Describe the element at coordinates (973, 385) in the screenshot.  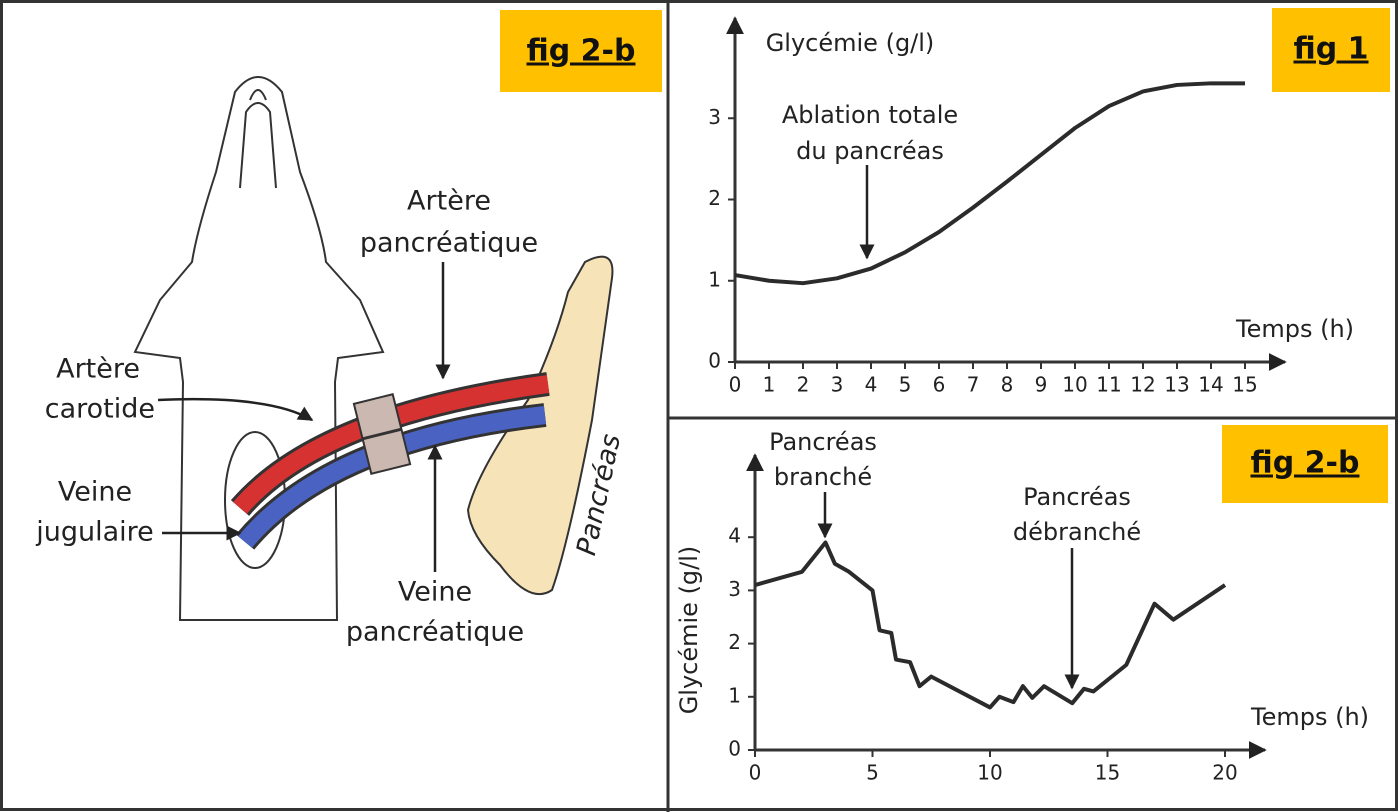
I see `x-tick-label: 7` at that location.